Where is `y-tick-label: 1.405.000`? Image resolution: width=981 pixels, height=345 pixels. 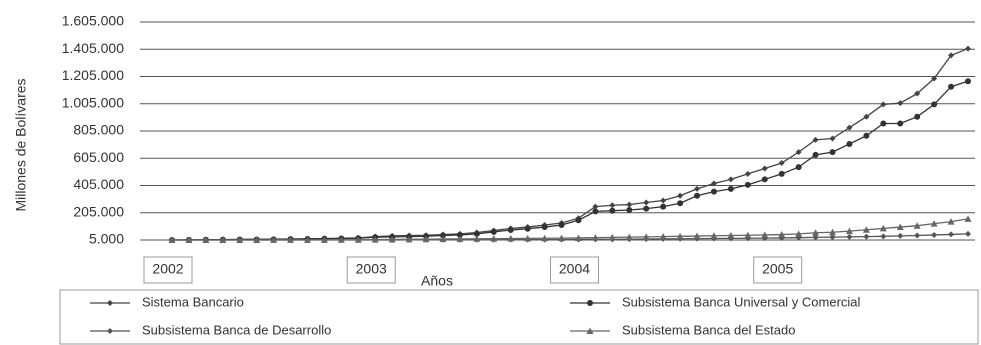 y-tick-label: 1.405.000 is located at coordinates (93, 48).